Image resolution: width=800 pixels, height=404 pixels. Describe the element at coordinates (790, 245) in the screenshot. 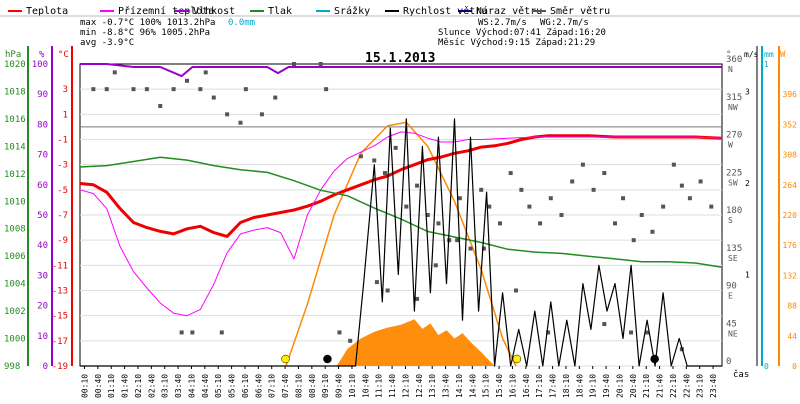

I see `solar-tick-label: 176` at that location.